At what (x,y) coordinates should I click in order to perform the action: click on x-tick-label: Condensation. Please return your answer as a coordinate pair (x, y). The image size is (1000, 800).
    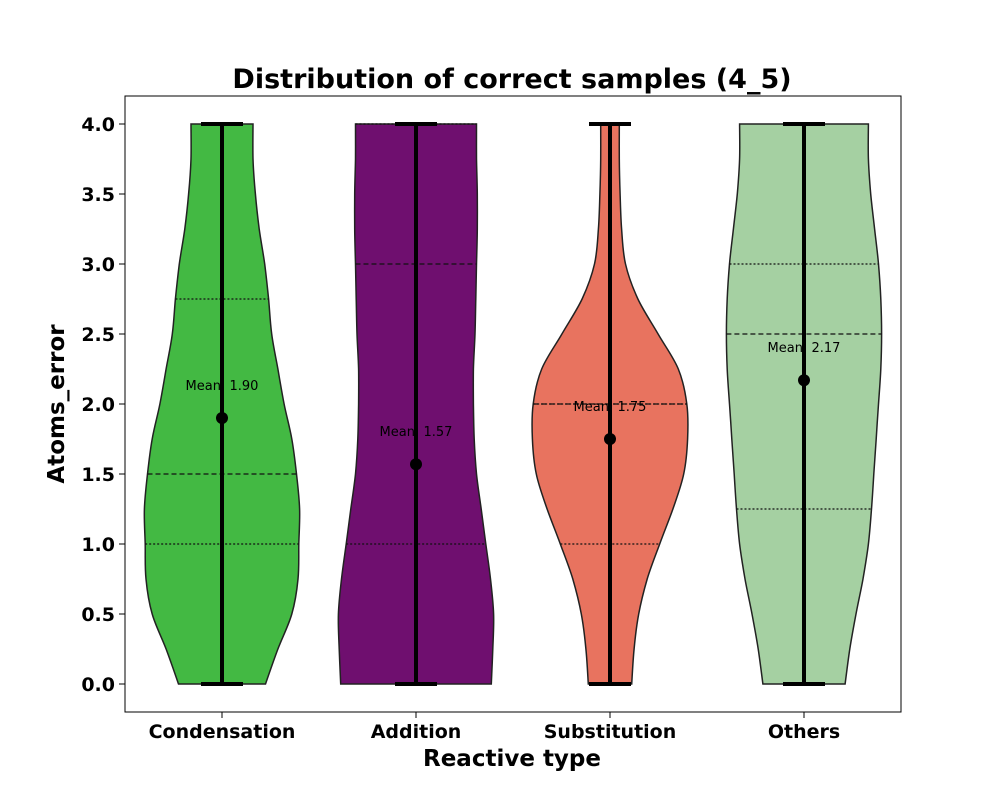
    Looking at the image, I should click on (222, 732).